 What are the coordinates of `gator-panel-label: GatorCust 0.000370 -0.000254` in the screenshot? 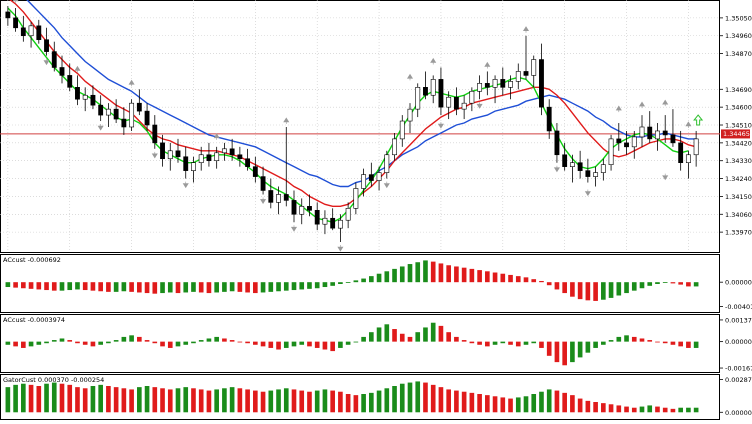 It's located at (53, 380).